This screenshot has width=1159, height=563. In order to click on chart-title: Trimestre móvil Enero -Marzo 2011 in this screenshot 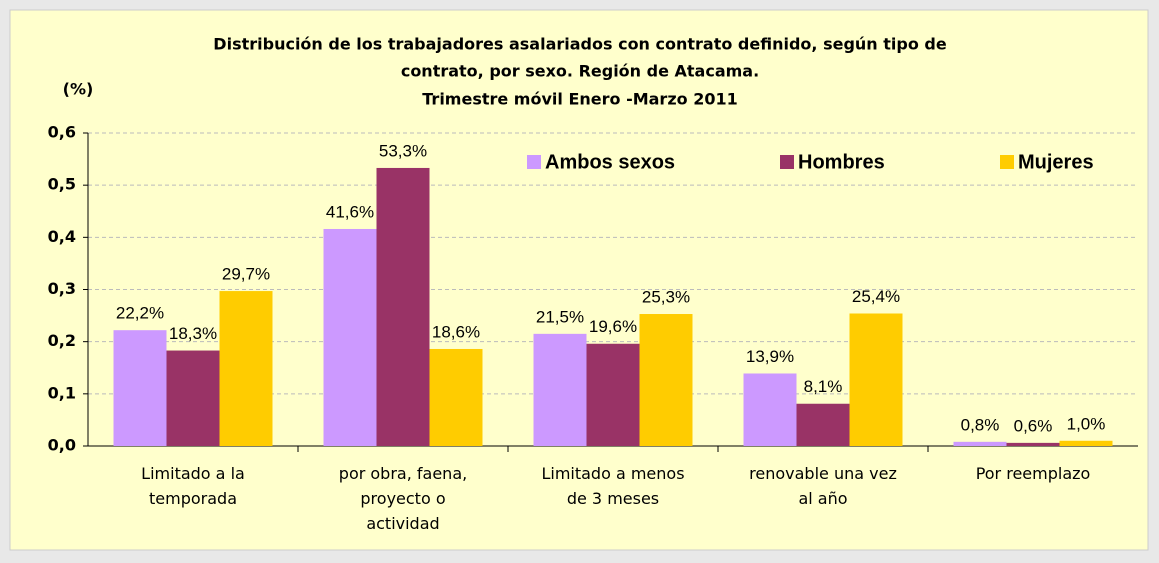, I will do `click(579, 99)`.